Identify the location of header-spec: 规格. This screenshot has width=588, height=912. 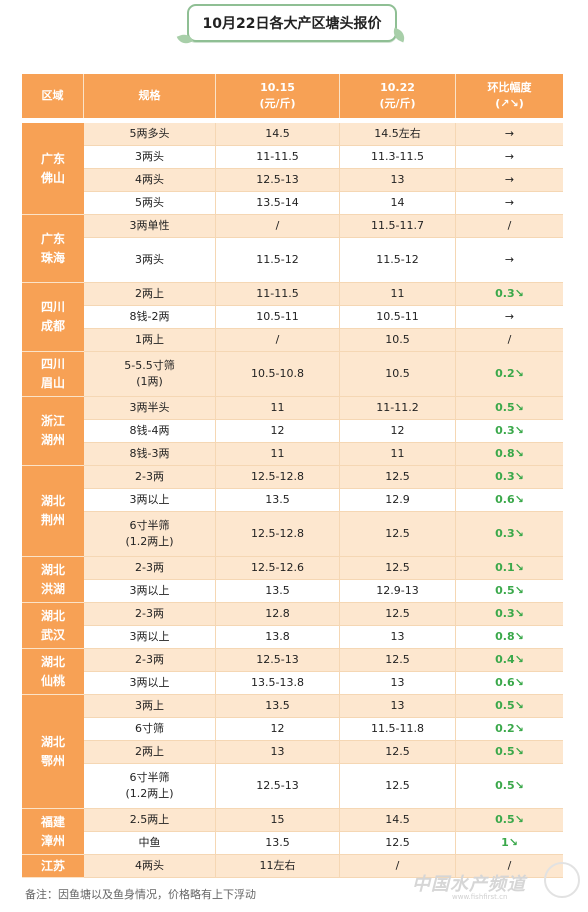
(150, 96).